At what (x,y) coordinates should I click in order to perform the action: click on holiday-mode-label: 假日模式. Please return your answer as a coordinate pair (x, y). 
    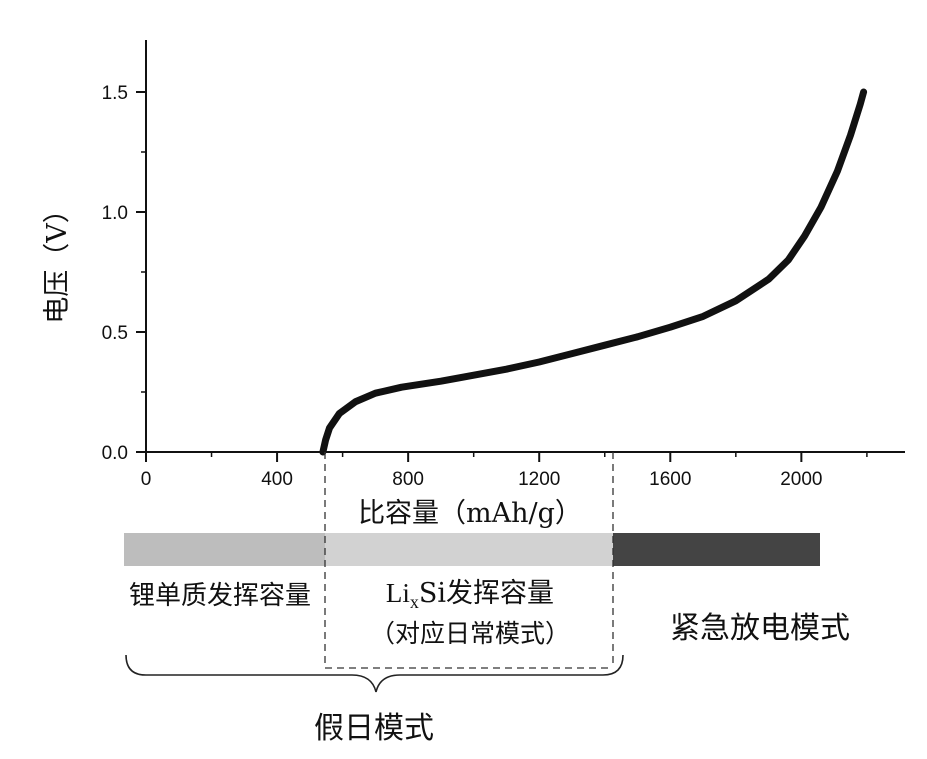
    Looking at the image, I should click on (374, 728).